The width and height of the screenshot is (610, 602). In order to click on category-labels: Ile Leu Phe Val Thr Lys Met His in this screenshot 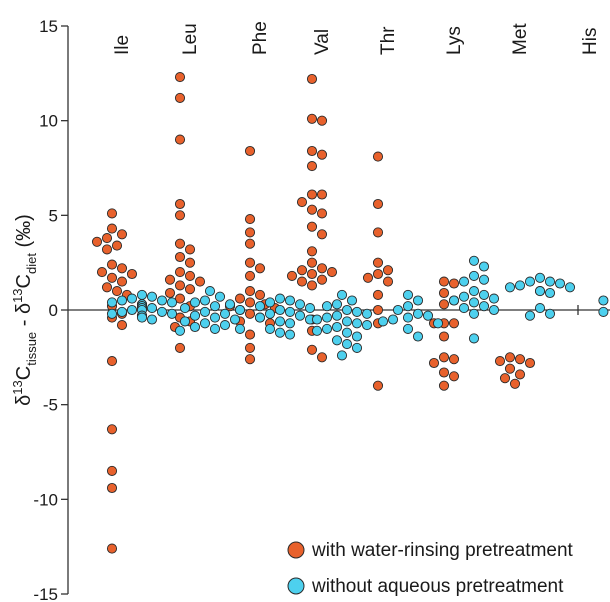, I will do `click(356, 38)`.